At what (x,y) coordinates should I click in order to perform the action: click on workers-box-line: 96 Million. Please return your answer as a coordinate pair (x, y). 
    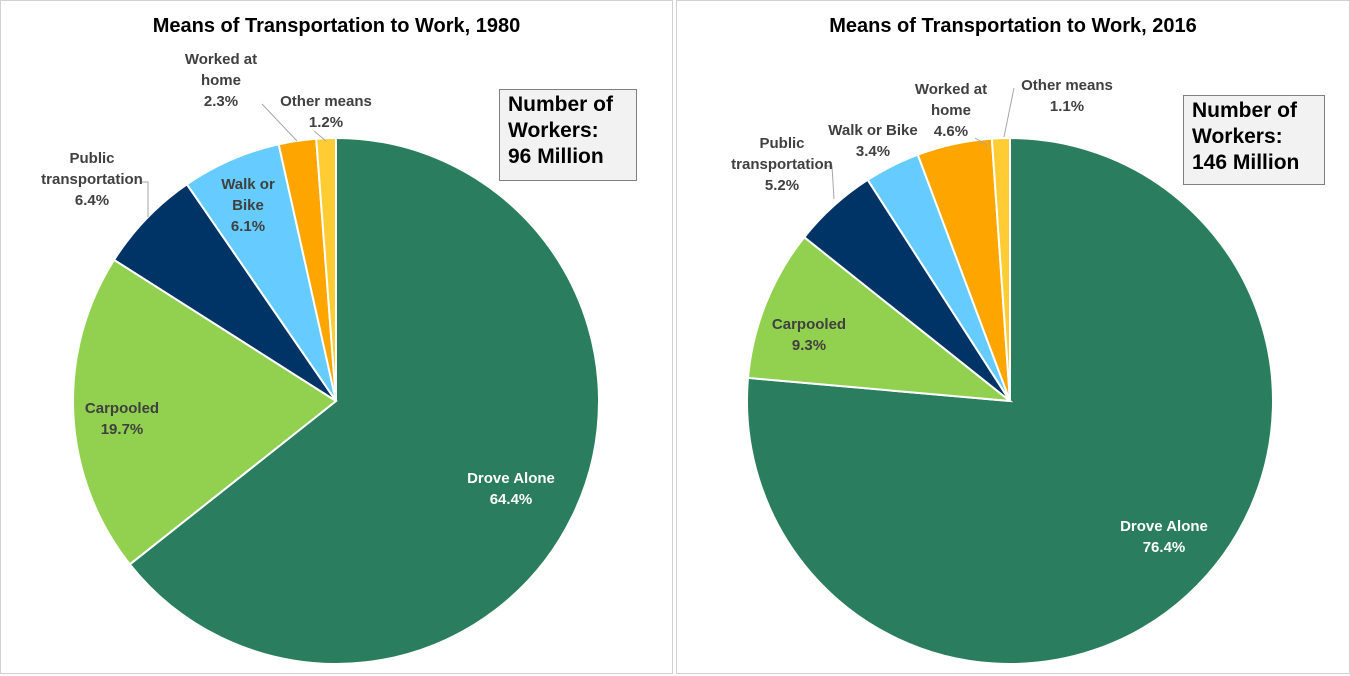
    Looking at the image, I should click on (556, 156).